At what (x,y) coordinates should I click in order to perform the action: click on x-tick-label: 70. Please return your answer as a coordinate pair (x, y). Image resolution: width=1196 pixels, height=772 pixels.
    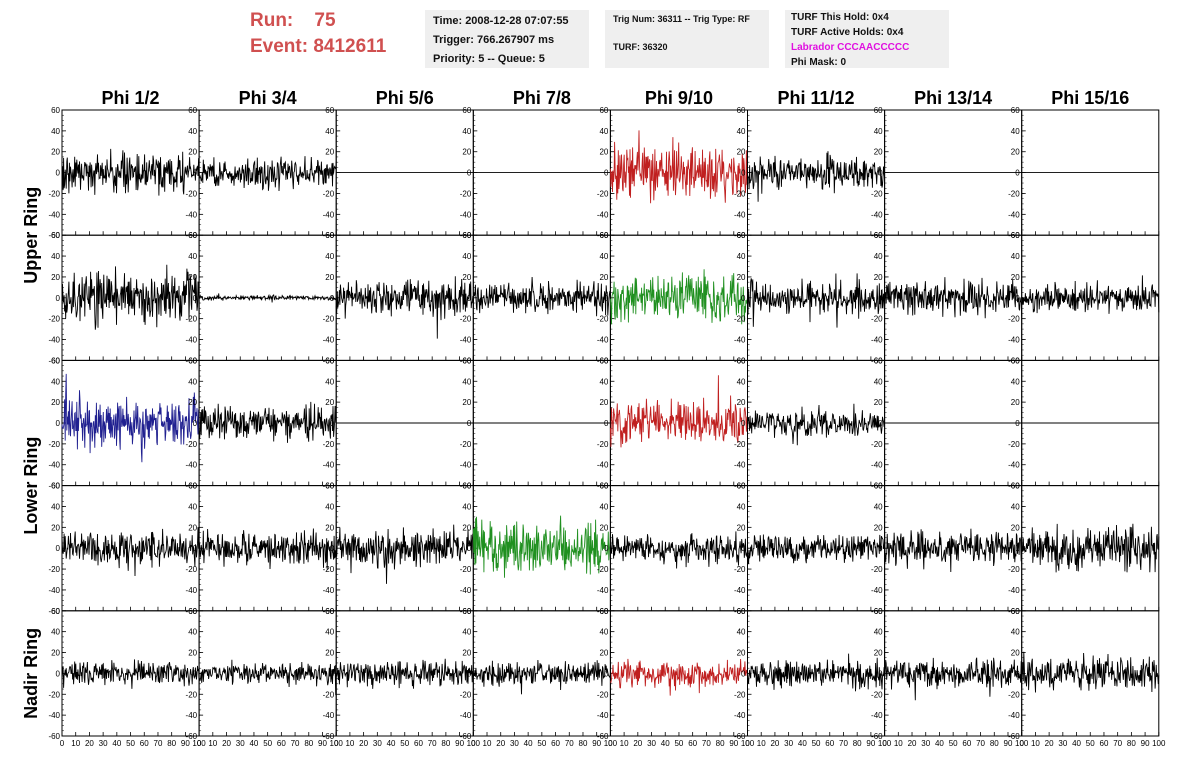
    Looking at the image, I should click on (1117, 743).